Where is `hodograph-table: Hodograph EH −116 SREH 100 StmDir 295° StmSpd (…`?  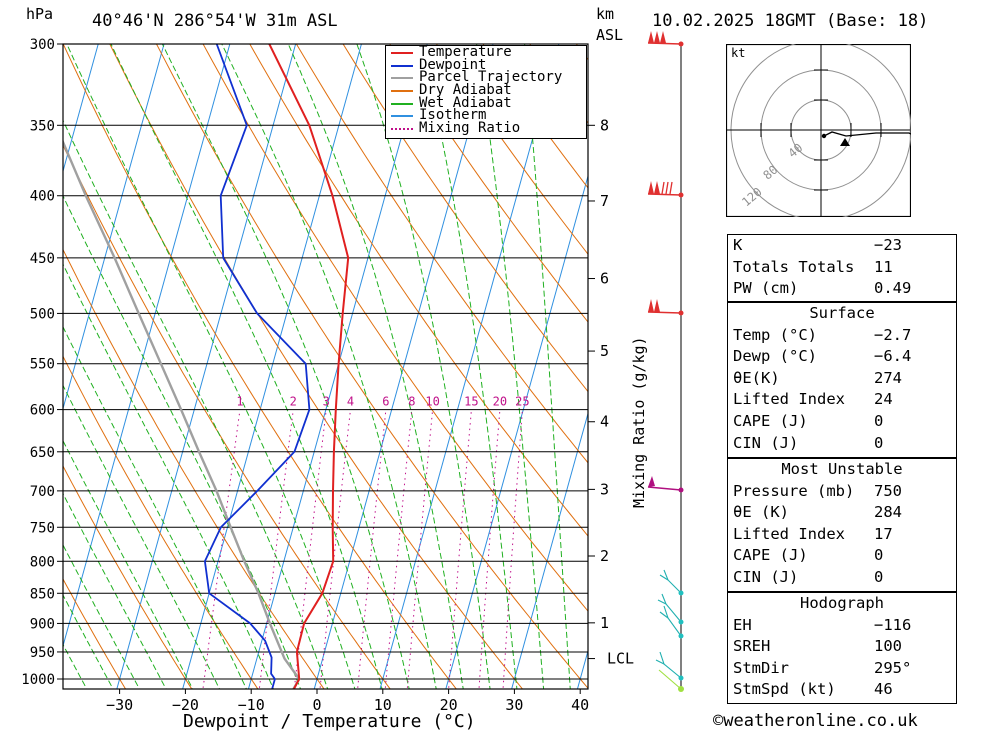
hodograph-table: Hodograph EH −116 SREH 100 StmDir 295° StmSpd (… is located at coordinates (842, 648).